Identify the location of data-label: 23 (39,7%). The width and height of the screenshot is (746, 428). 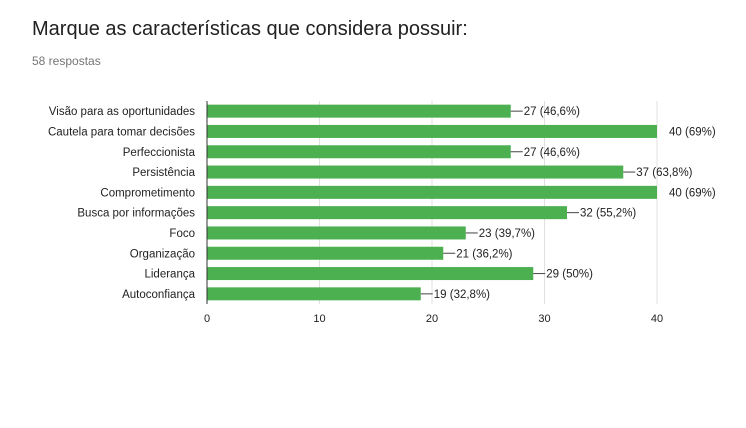
(507, 234).